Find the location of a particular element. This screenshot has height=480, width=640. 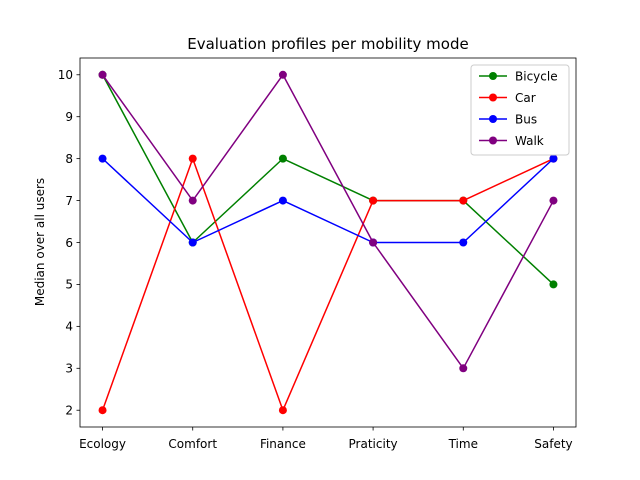

legend-label-bicycle: Bicycle is located at coordinates (536, 76).